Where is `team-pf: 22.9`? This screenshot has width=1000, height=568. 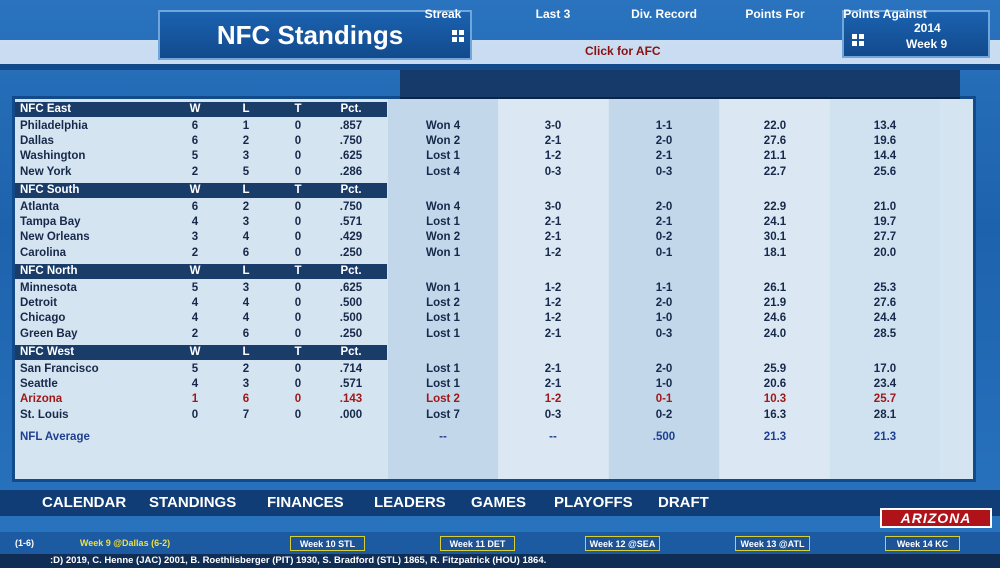 team-pf: 22.9 is located at coordinates (775, 207).